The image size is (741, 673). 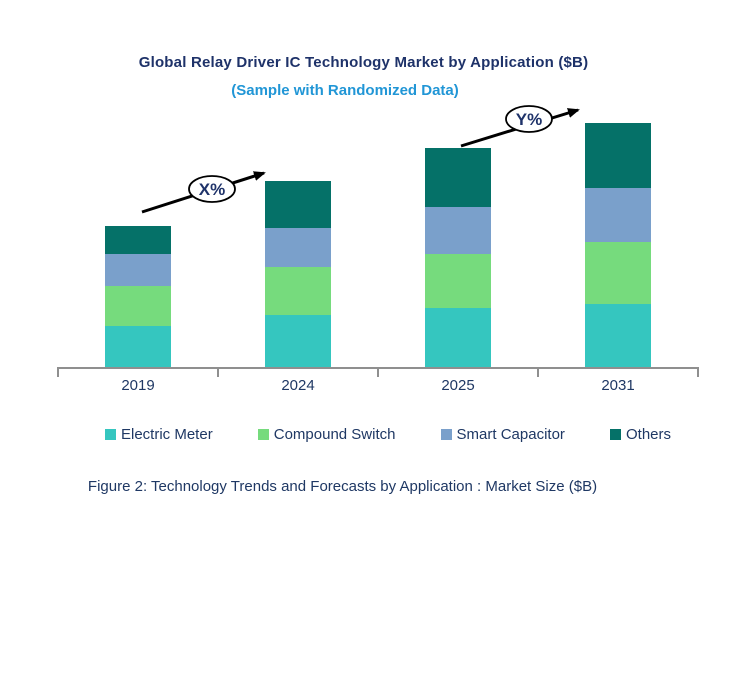 I want to click on legend-item-smart-capacitor: Smart Capacitor, so click(x=502, y=434).